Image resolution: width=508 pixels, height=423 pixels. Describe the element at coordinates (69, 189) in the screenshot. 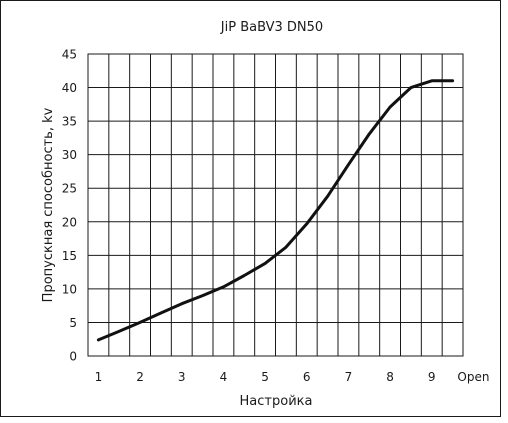

I see `y-tick-label: 25` at that location.